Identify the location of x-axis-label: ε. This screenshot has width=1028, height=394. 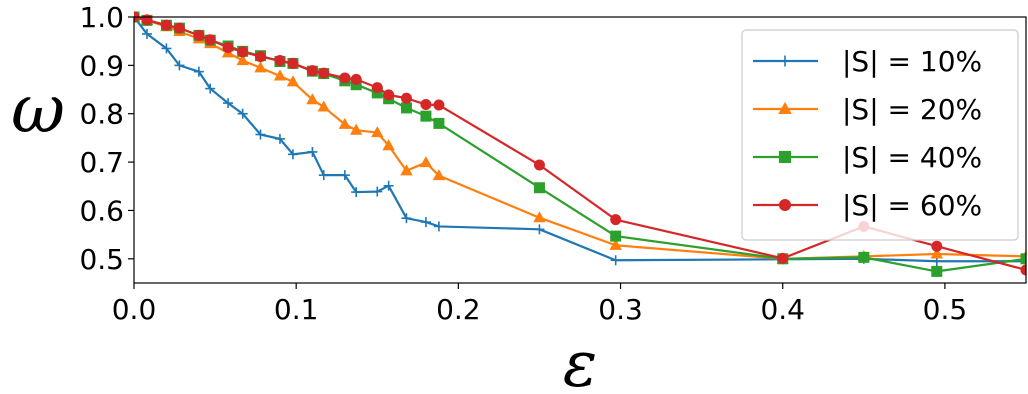
(580, 358).